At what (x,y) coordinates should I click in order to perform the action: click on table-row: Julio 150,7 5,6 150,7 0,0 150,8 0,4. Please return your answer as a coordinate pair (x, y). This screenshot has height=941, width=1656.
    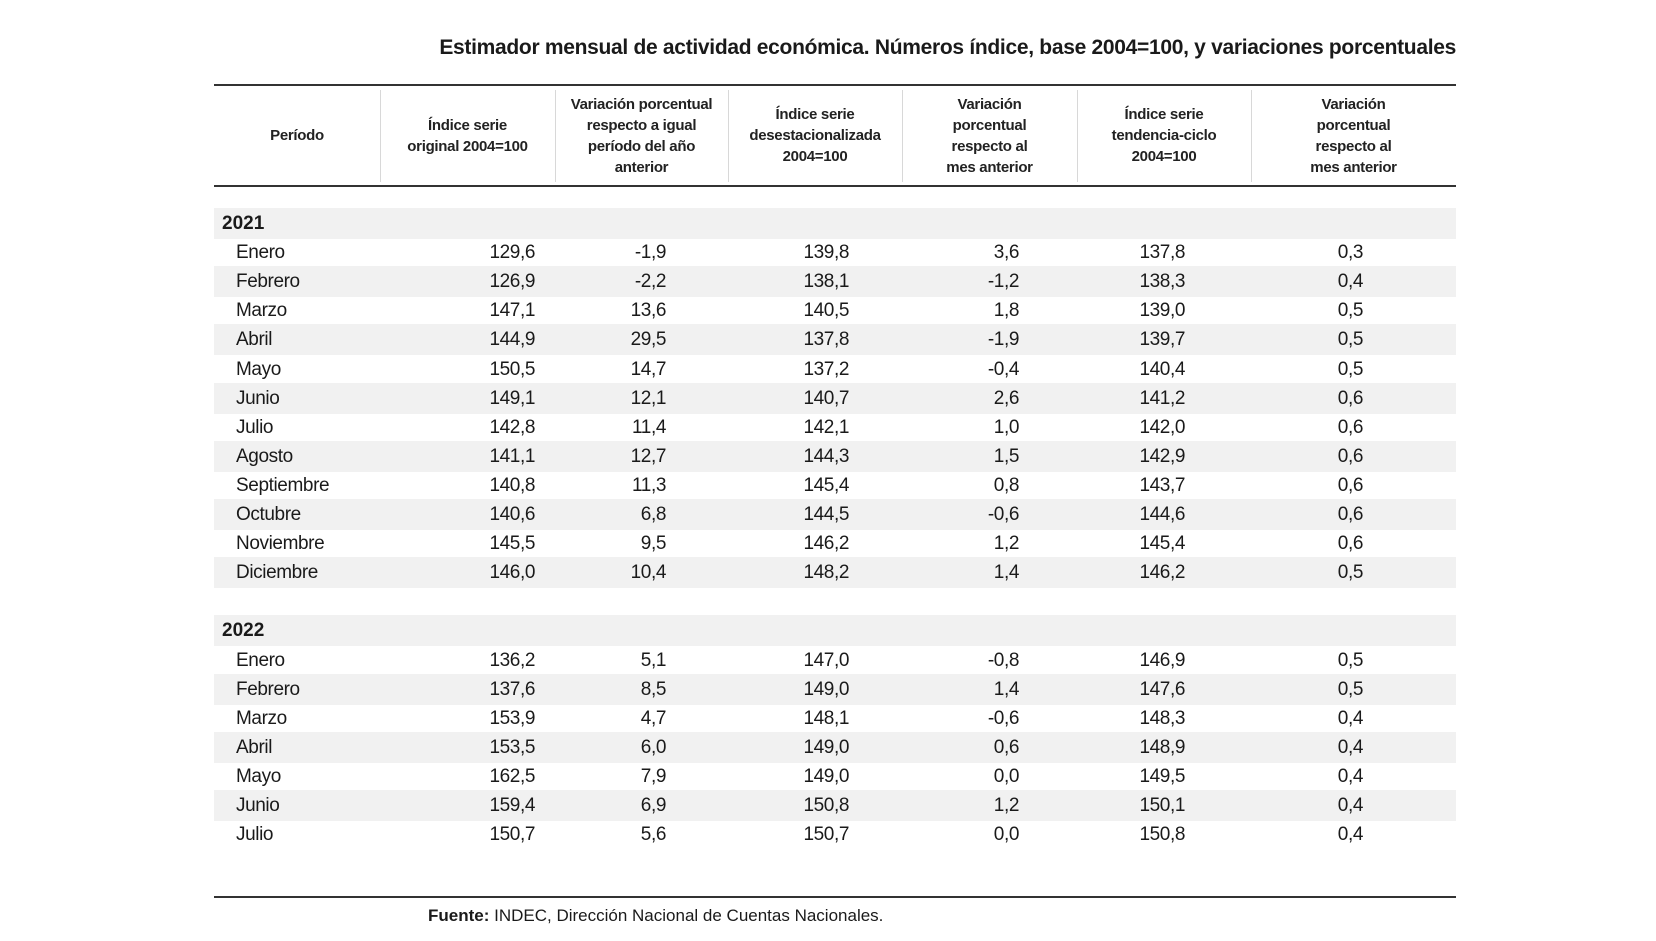
    Looking at the image, I should click on (835, 834).